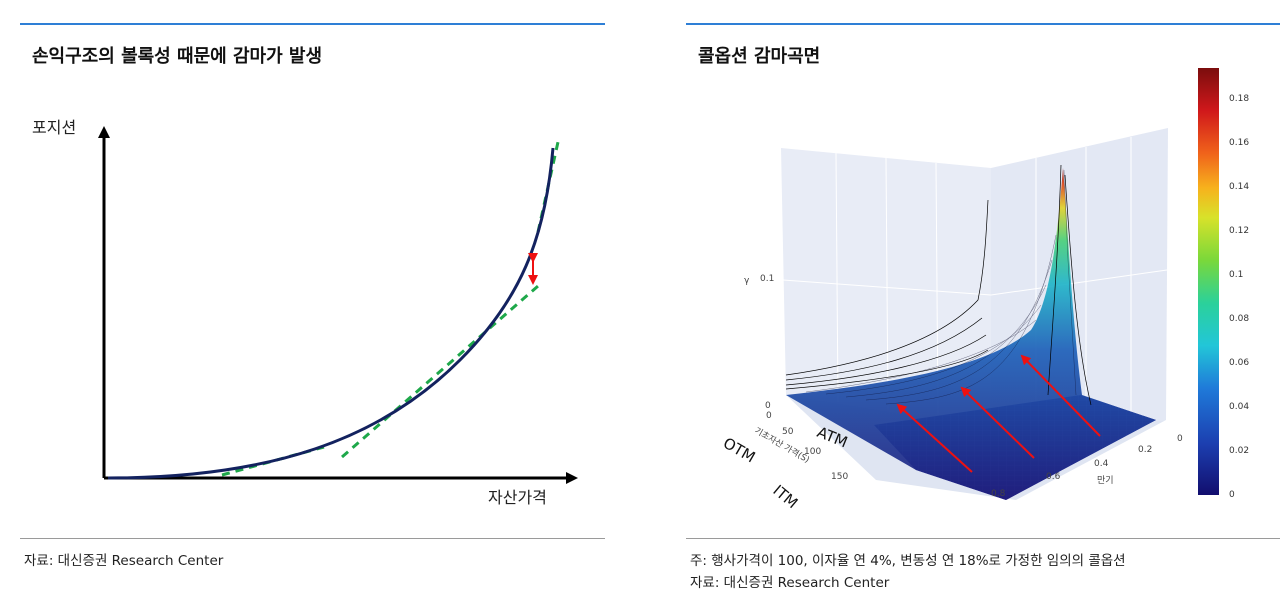  I want to click on svg-text: 0.06, so click(1239, 363).